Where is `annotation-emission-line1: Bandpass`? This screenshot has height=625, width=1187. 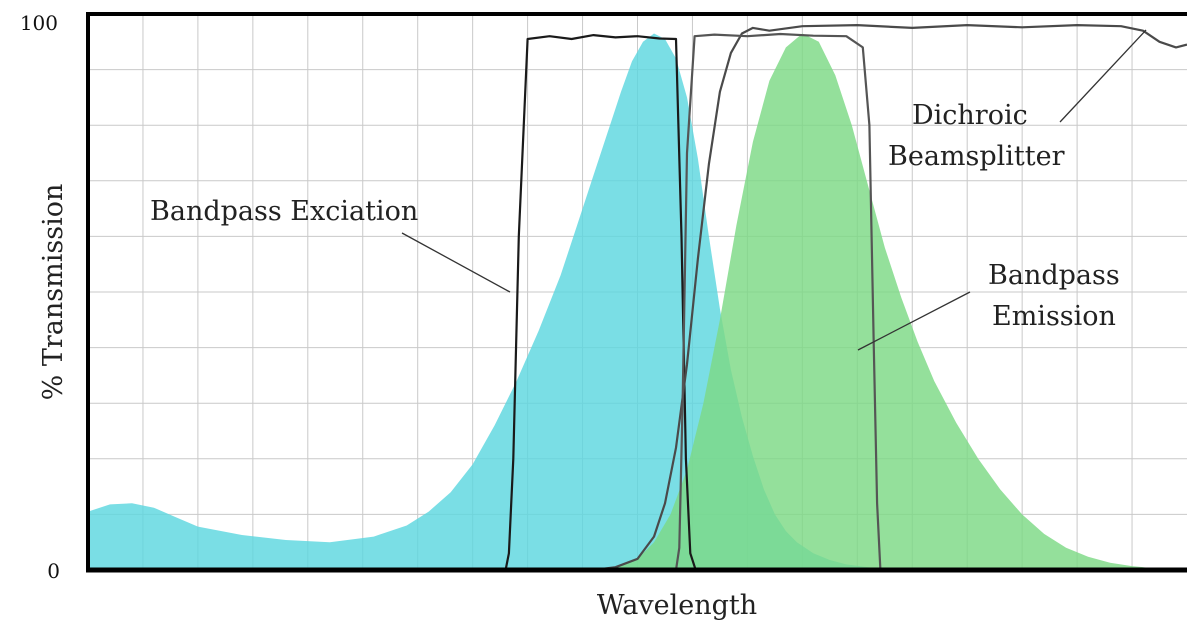 annotation-emission-line1: Bandpass is located at coordinates (1054, 275).